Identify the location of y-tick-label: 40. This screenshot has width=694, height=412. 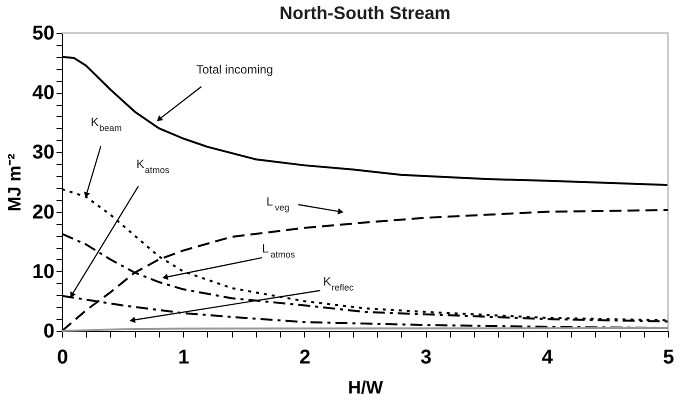
(43, 93).